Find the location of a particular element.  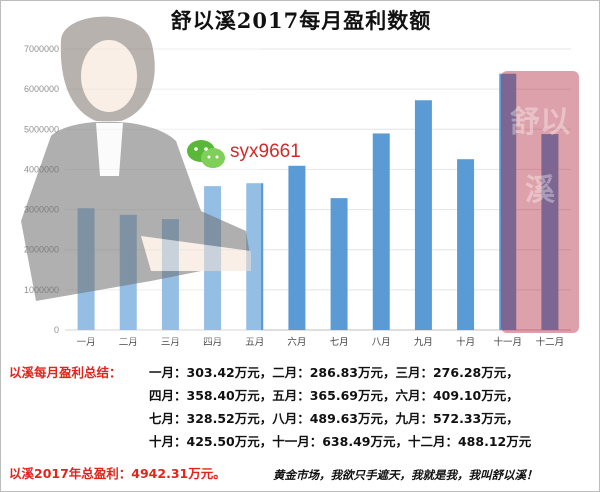

seal-watermark is located at coordinates (540, 202).